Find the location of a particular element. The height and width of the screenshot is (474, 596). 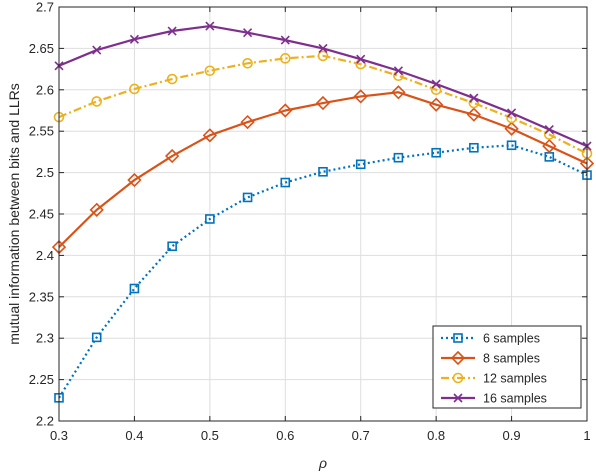

legend-label: 8 samples is located at coordinates (511, 359).